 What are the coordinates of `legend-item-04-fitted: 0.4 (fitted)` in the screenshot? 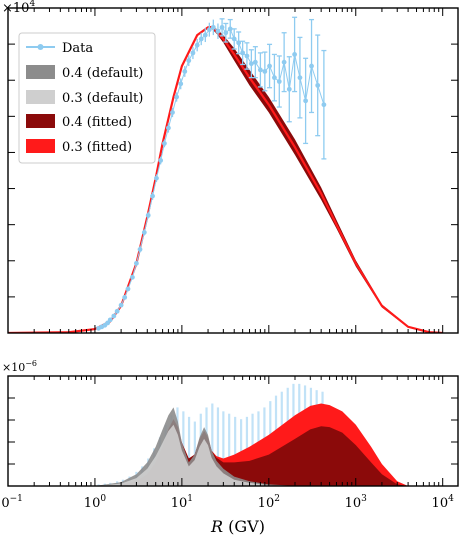 It's located at (79, 122).